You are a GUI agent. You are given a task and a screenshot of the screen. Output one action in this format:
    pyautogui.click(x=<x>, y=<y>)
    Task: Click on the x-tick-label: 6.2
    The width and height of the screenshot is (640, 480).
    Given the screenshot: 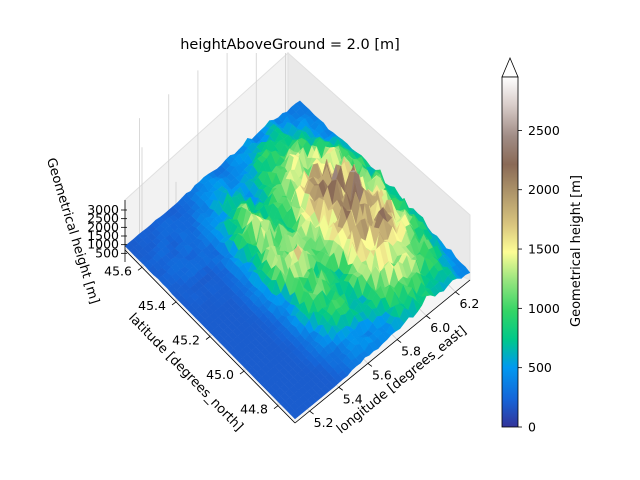 What is the action you would take?
    pyautogui.click(x=469, y=303)
    